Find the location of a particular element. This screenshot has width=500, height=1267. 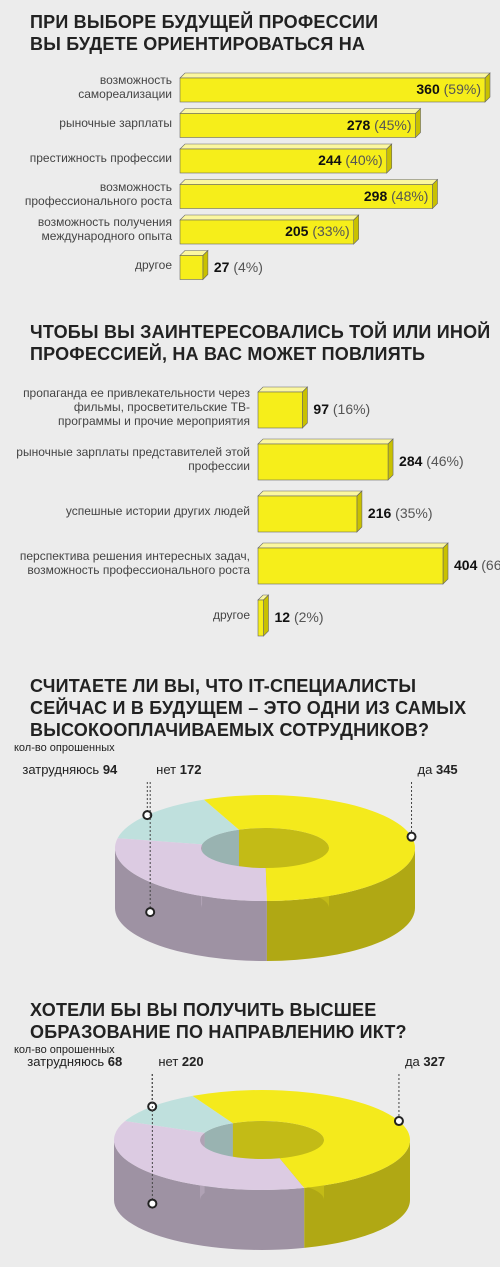

value-count: 345 is located at coordinates (446, 769).